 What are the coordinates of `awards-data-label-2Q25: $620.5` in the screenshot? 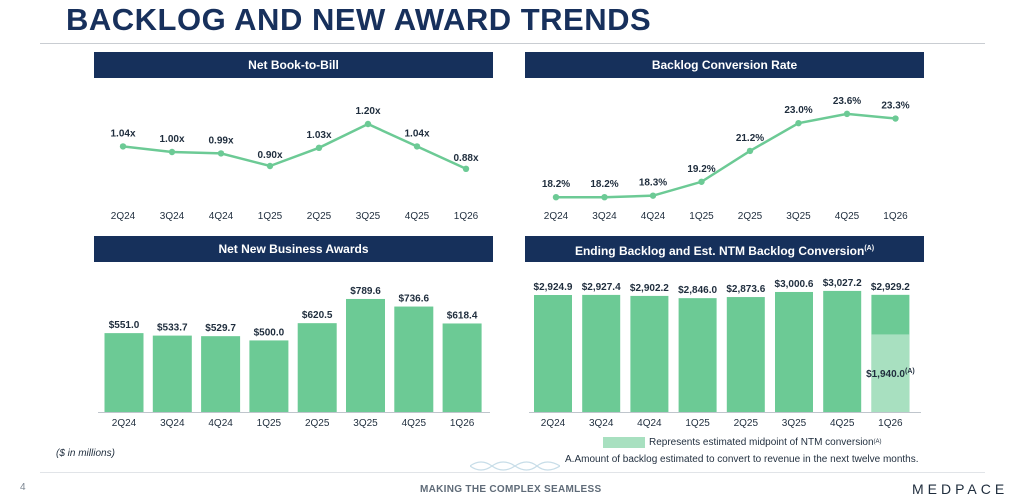 It's located at (317, 315).